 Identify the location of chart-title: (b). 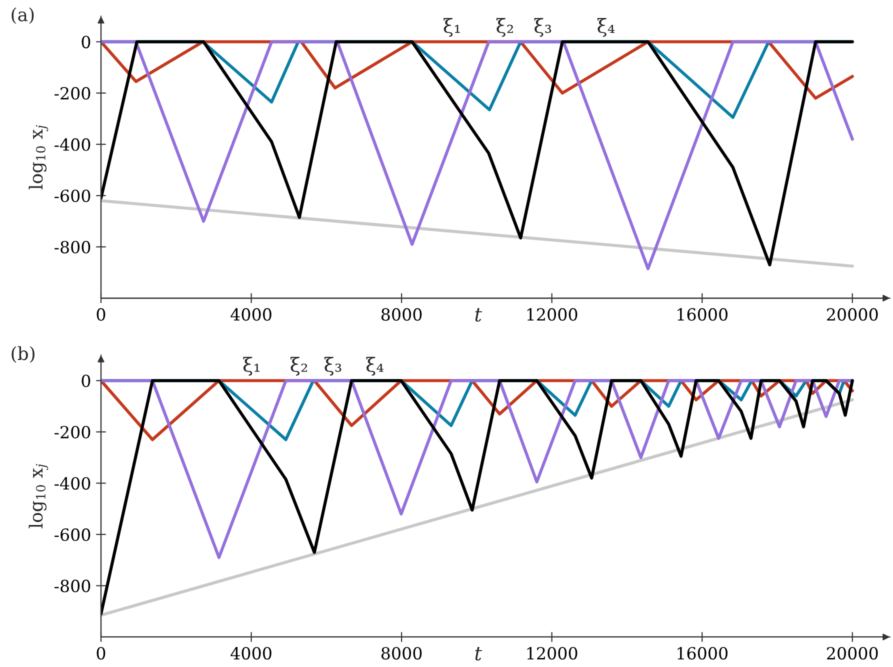
(23, 354).